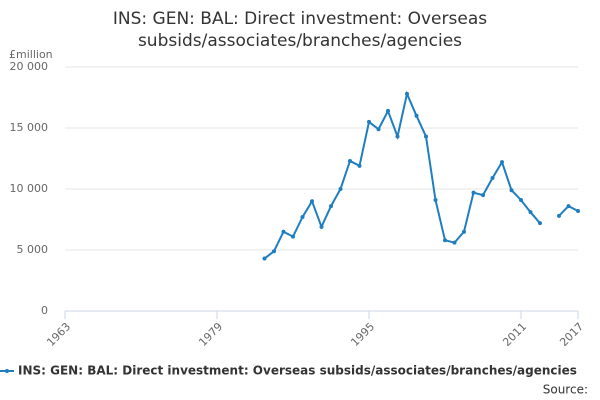 The width and height of the screenshot is (600, 400). What do you see at coordinates (29, 66) in the screenshot?
I see `y-tick-label: 20 000` at bounding box center [29, 66].